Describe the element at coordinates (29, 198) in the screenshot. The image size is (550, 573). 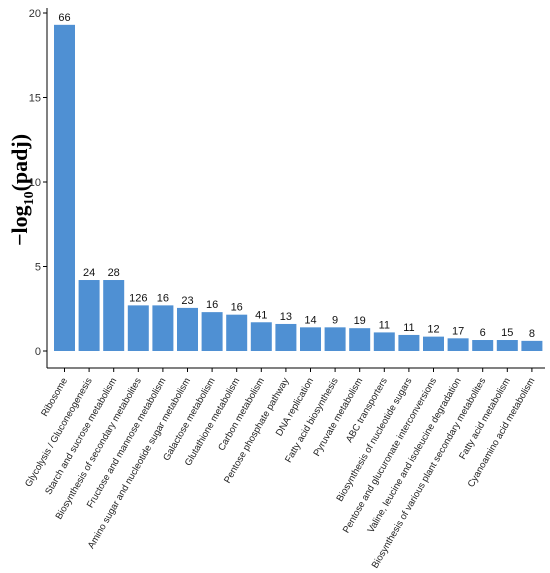
I see `y-axis-title-subscript: 10` at that location.